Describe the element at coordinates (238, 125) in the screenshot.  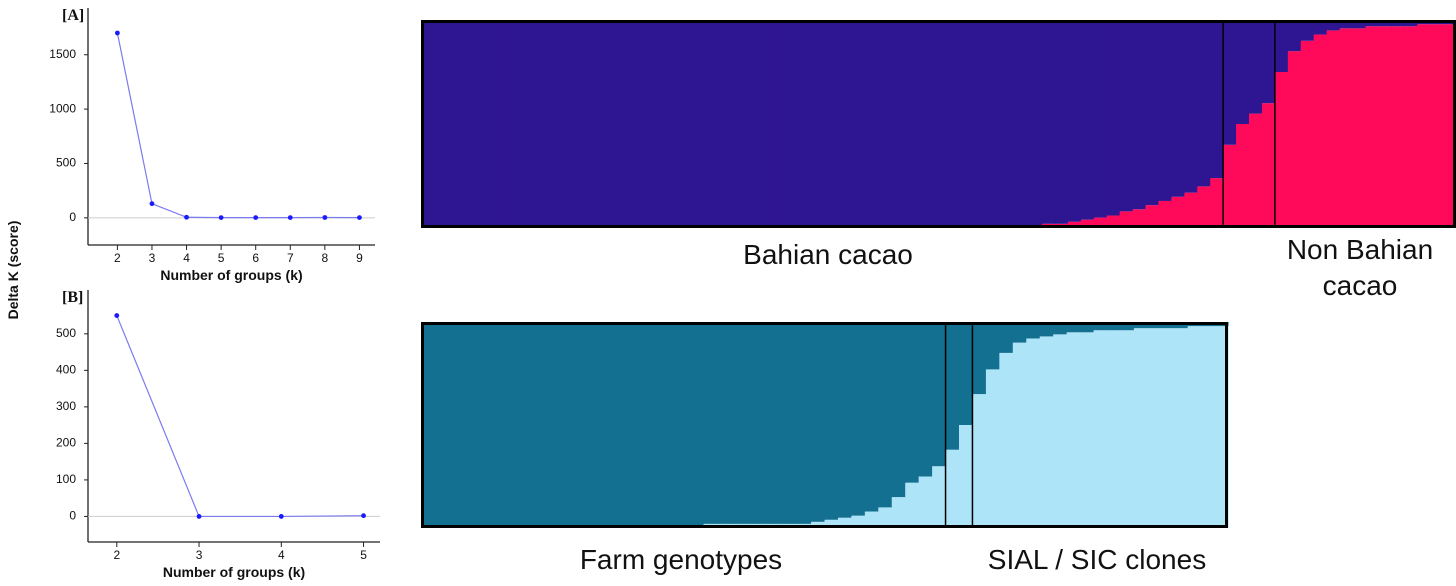
I see `line` at that location.